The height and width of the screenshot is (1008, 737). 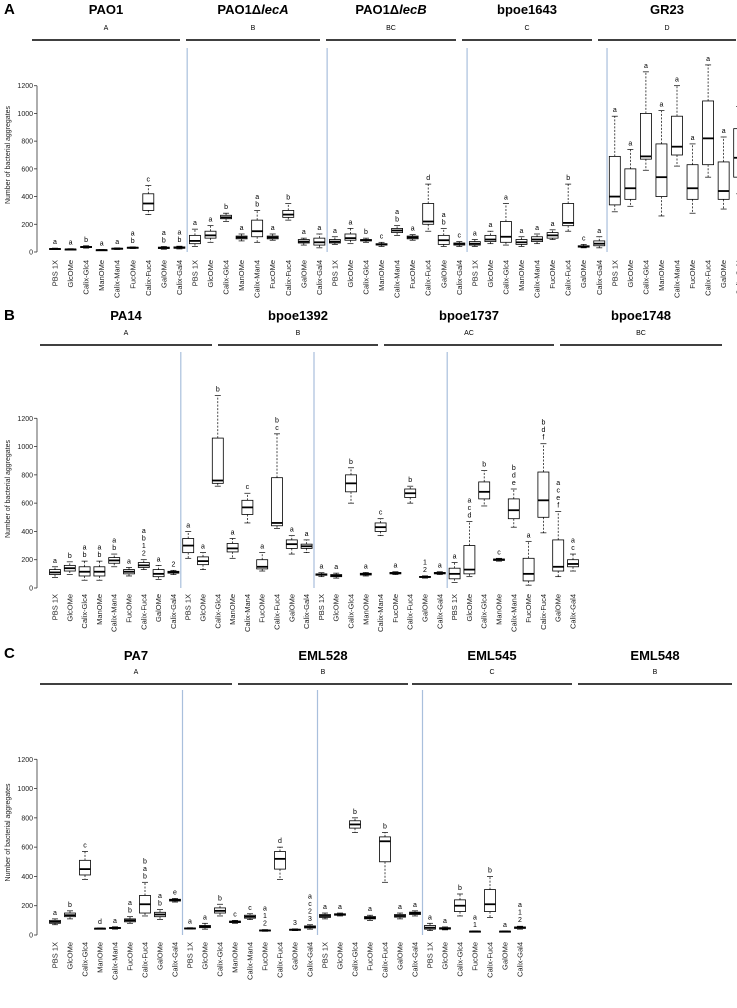 What do you see at coordinates (499, 587) in the screenshot?
I see `box-plot: c ManOMe` at bounding box center [499, 587].